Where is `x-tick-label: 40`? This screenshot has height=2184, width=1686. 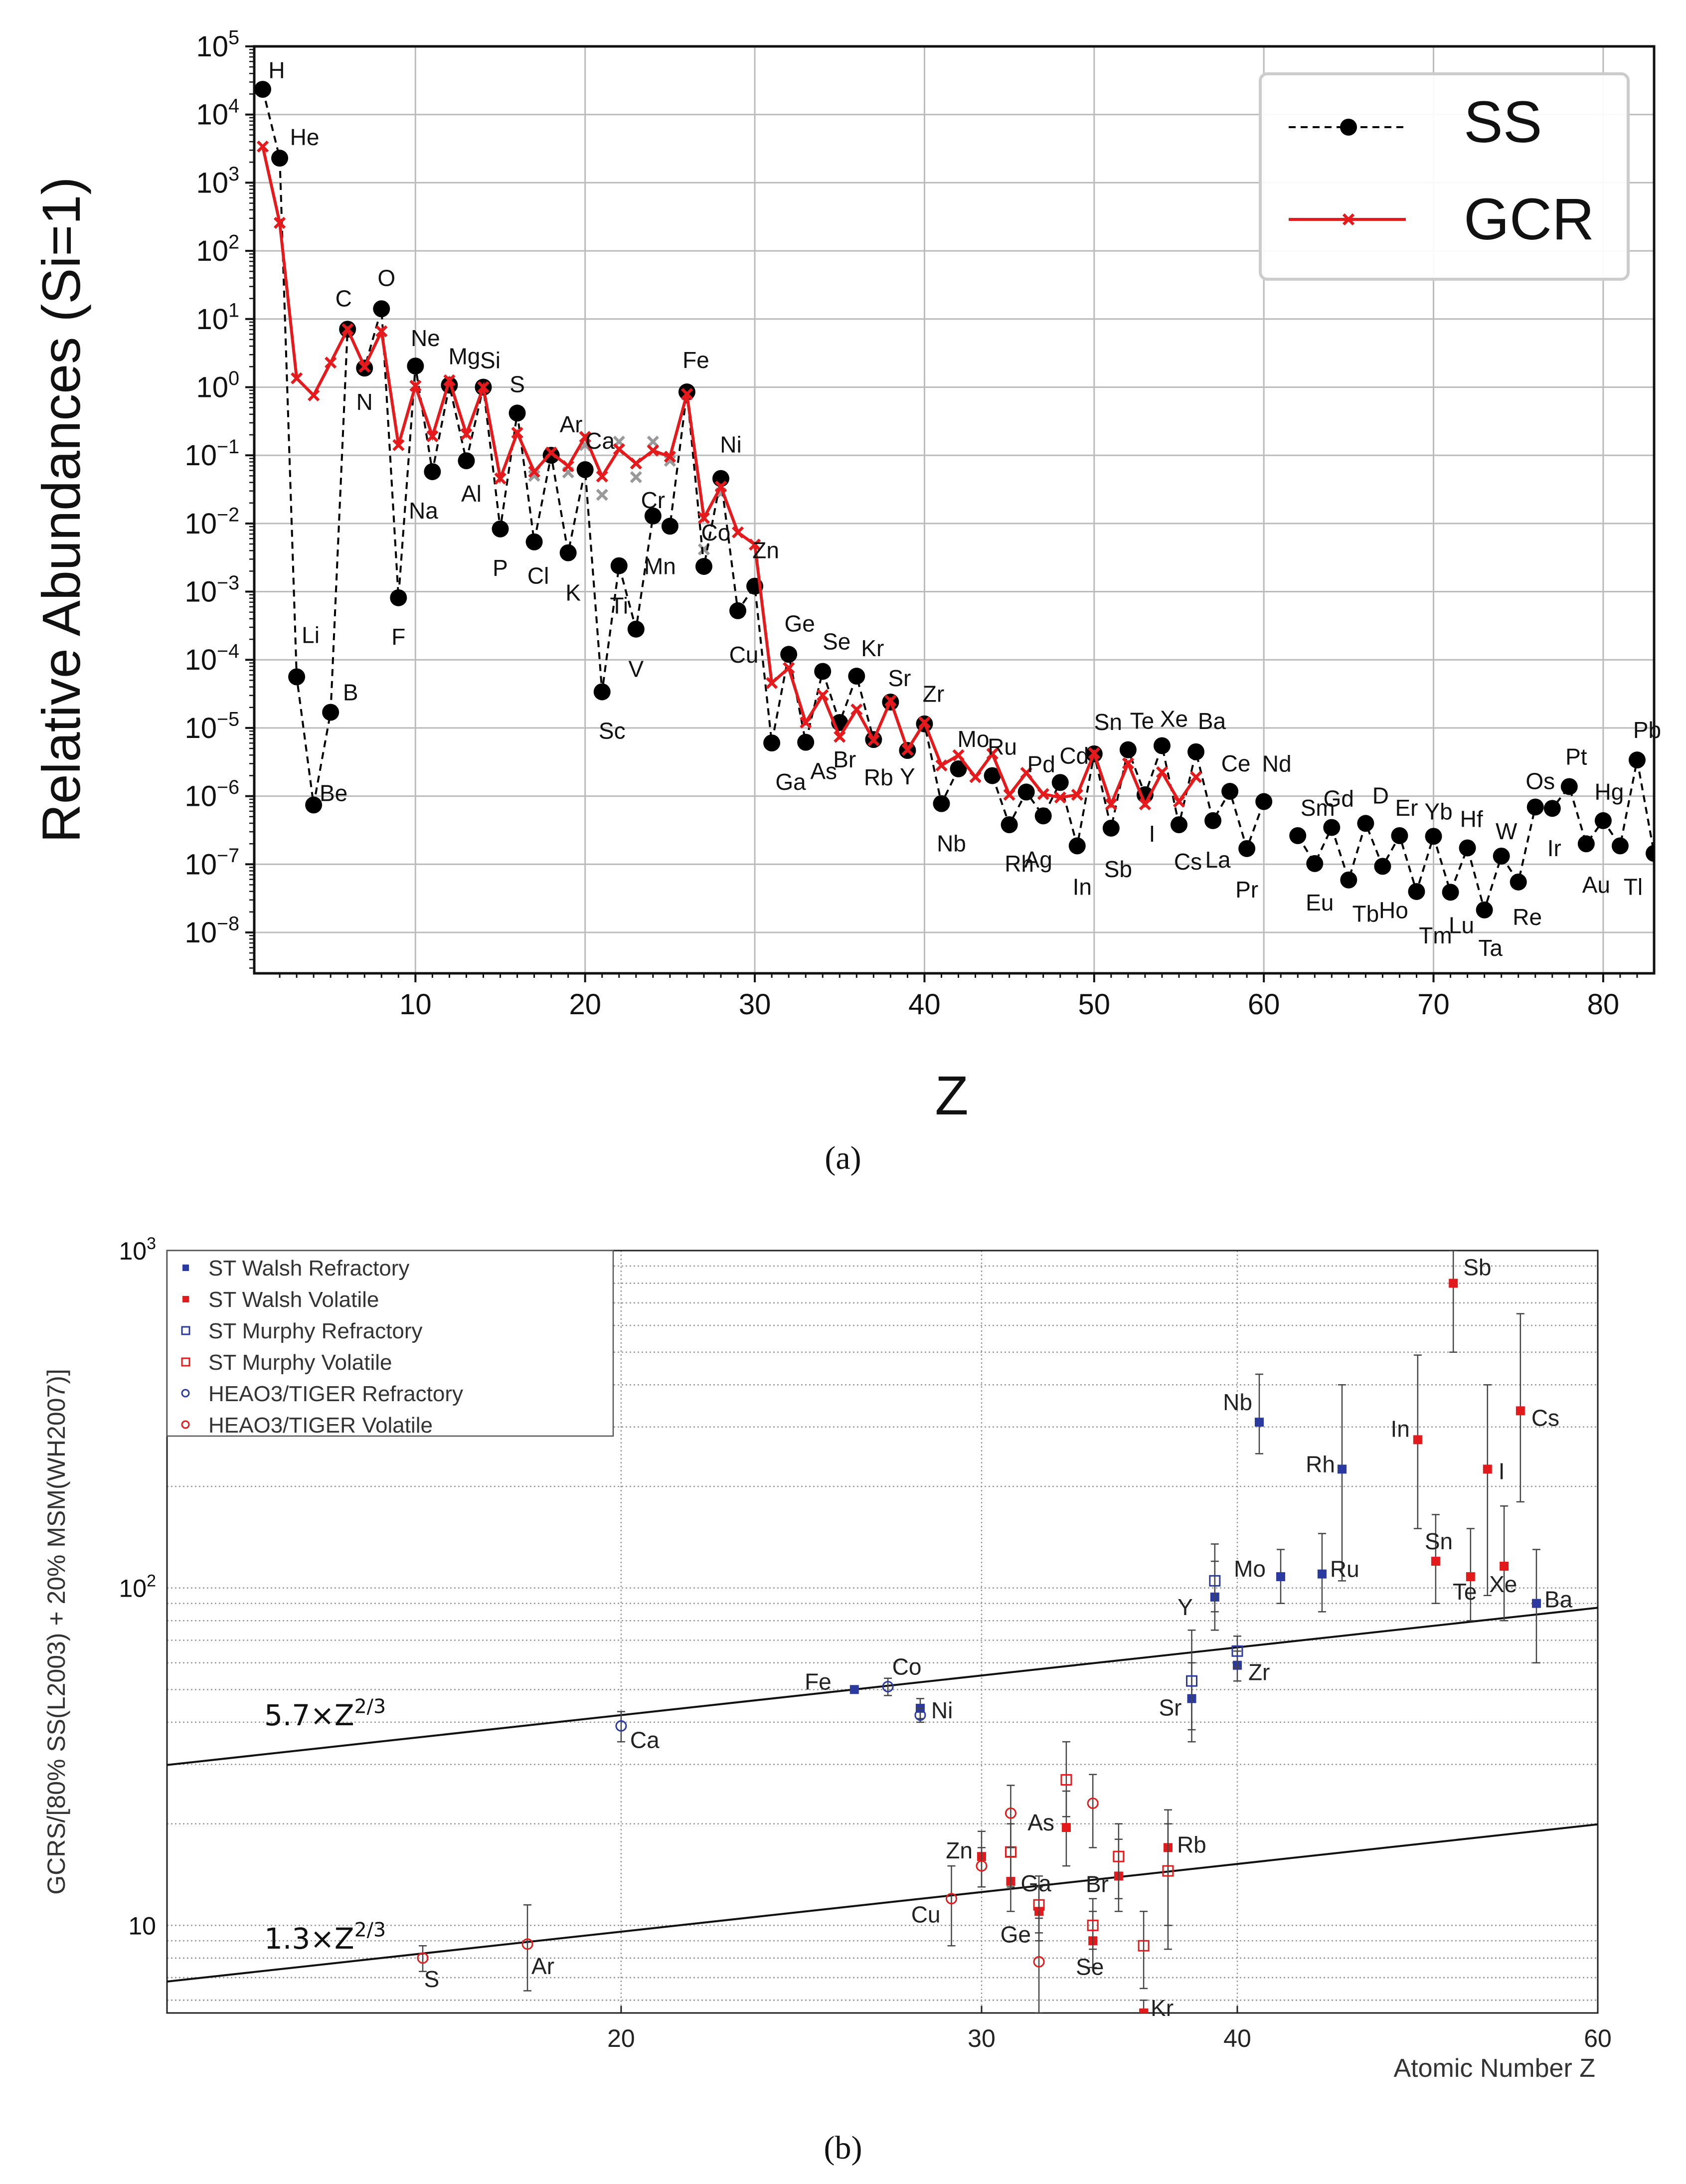 x-tick-label: 40 is located at coordinates (1237, 2038).